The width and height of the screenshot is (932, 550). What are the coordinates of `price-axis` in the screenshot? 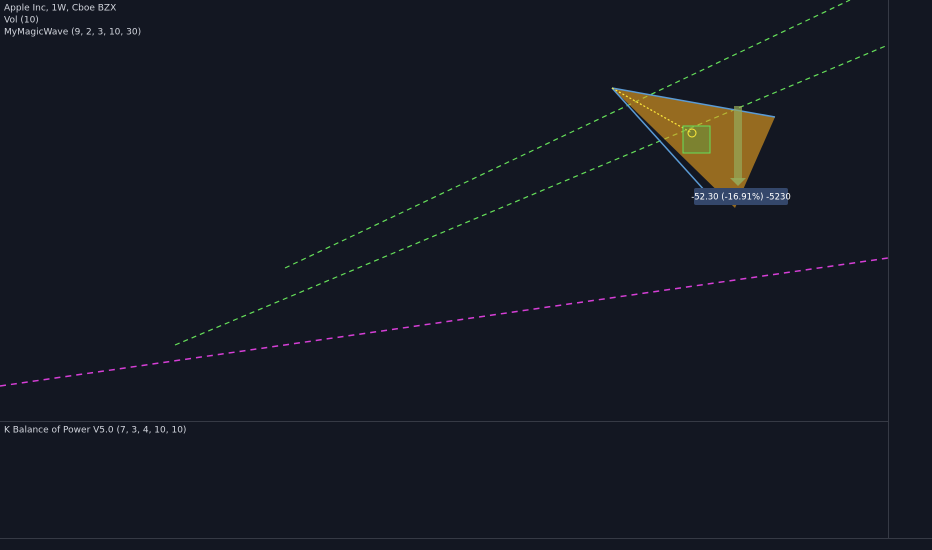 It's located at (910, 275).